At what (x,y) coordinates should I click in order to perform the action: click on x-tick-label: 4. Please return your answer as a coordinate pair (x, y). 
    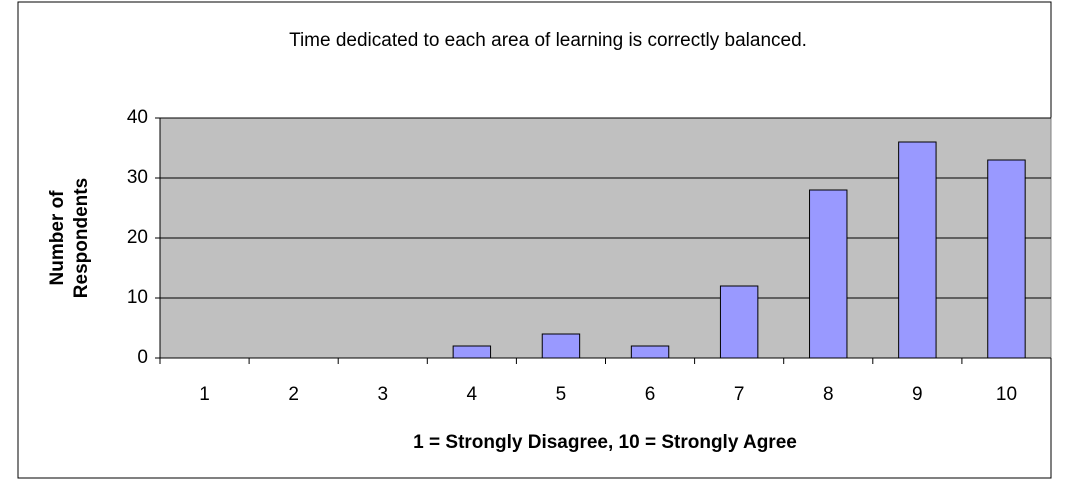
    Looking at the image, I should click on (472, 394).